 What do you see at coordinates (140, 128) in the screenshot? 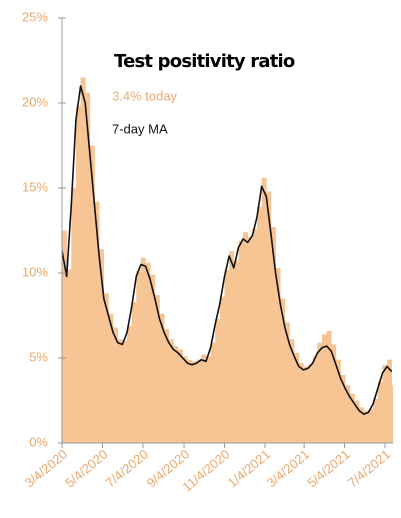
I see `annotation: 7-day MA` at bounding box center [140, 128].